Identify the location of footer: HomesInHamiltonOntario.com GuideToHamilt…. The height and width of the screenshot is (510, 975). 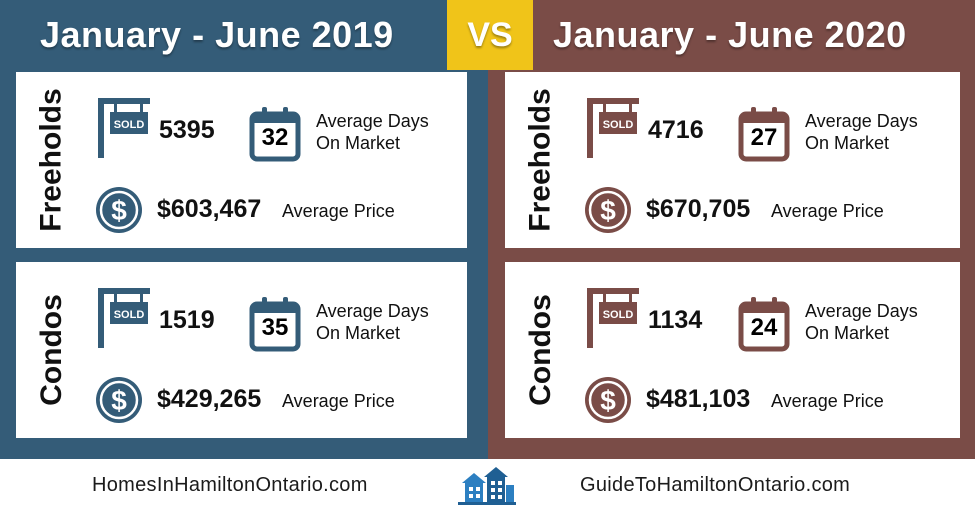
(487, 484).